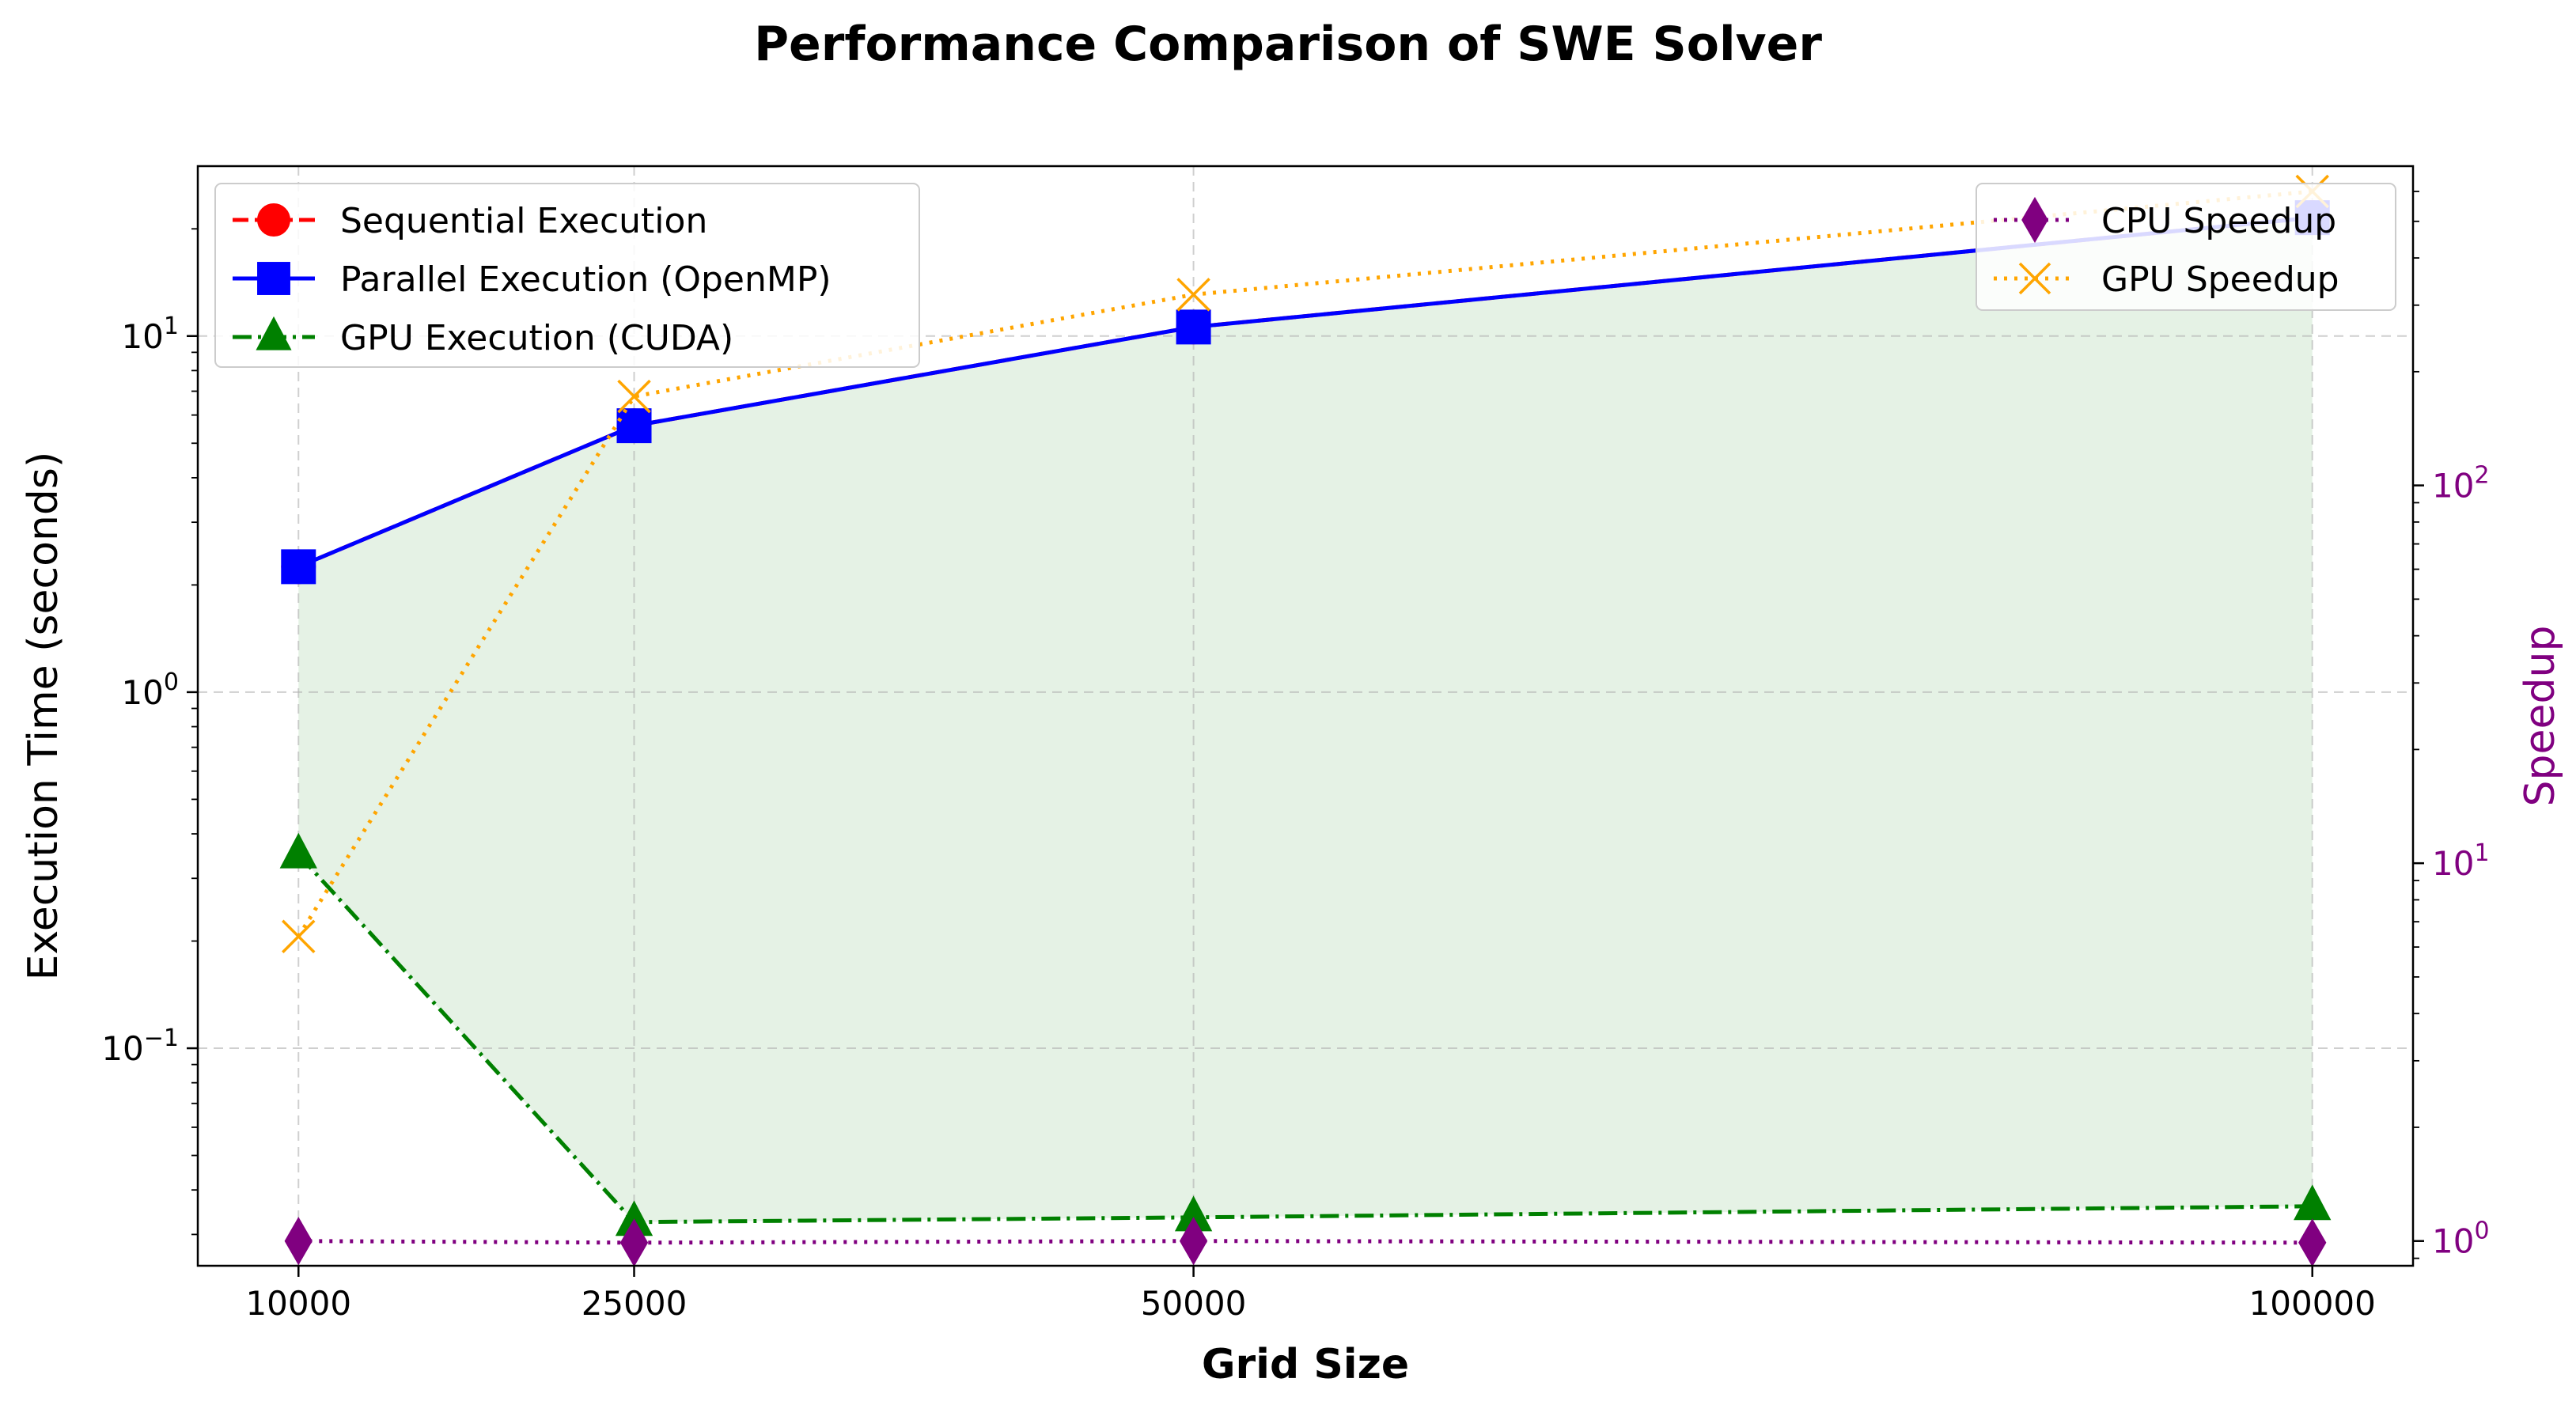 The width and height of the screenshot is (2576, 1405). I want to click on legend-label: GPU Execution (CUDA), so click(536, 338).